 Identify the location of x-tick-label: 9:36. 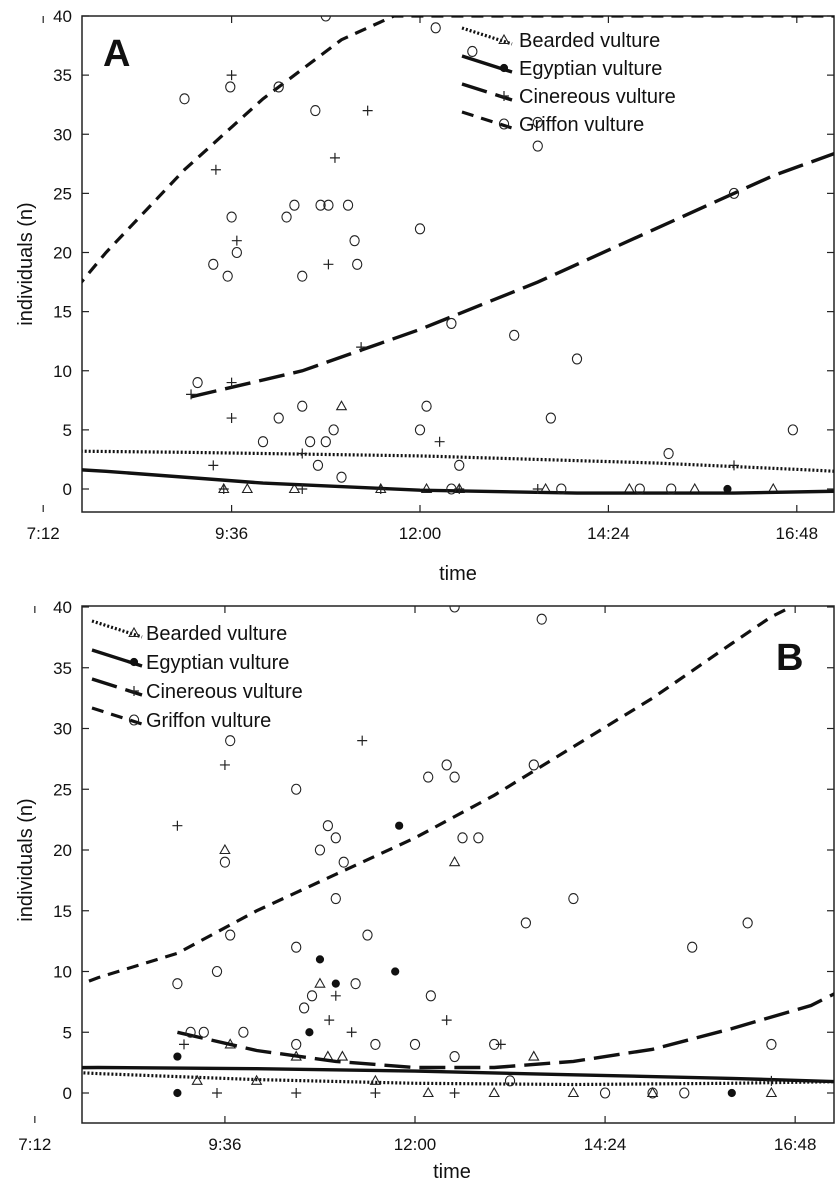
(224, 1144).